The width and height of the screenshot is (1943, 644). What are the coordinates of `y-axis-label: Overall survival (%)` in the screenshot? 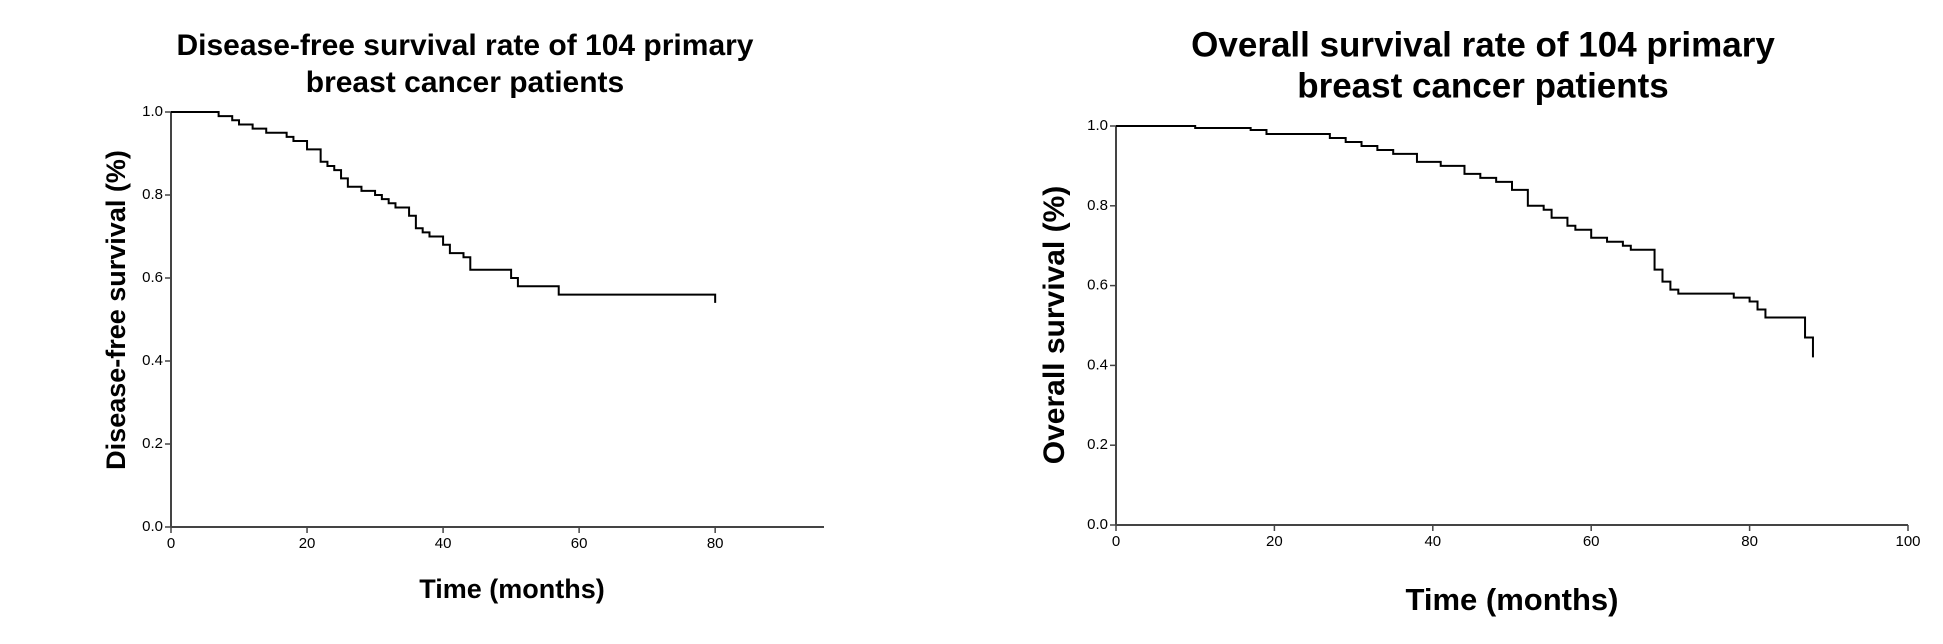 It's located at (1054, 325).